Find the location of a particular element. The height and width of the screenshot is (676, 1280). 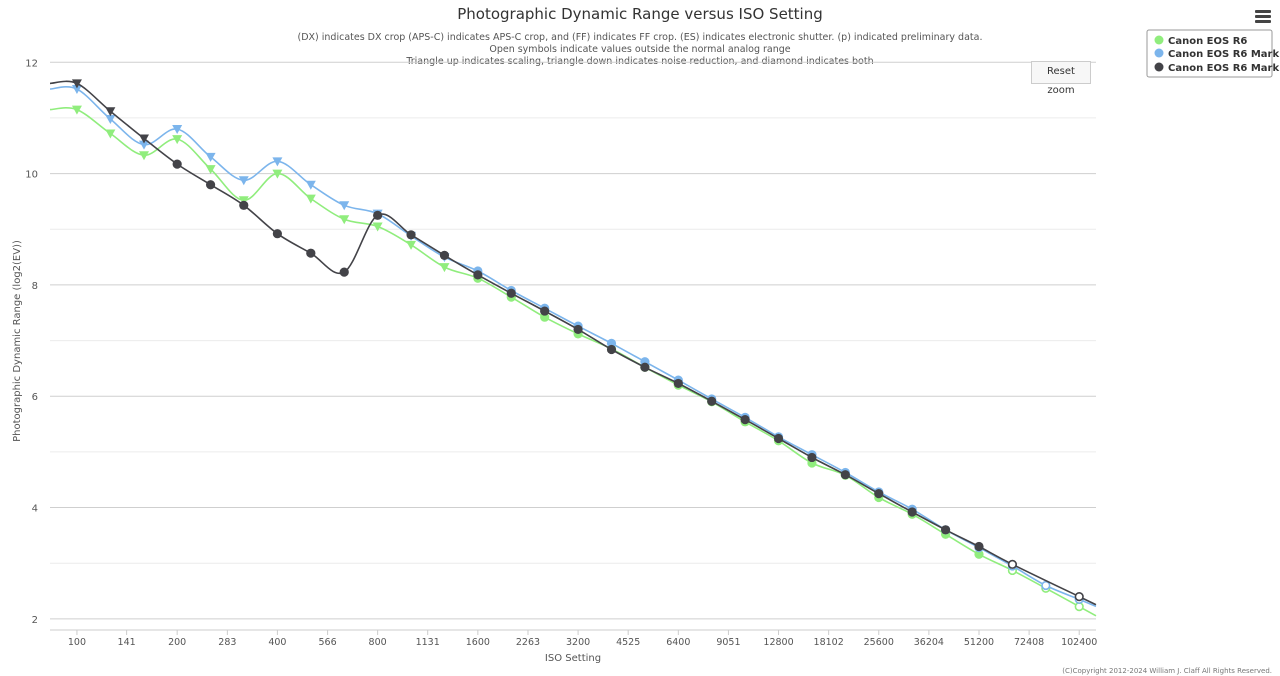

x-tick-label: 72408 is located at coordinates (1029, 642).